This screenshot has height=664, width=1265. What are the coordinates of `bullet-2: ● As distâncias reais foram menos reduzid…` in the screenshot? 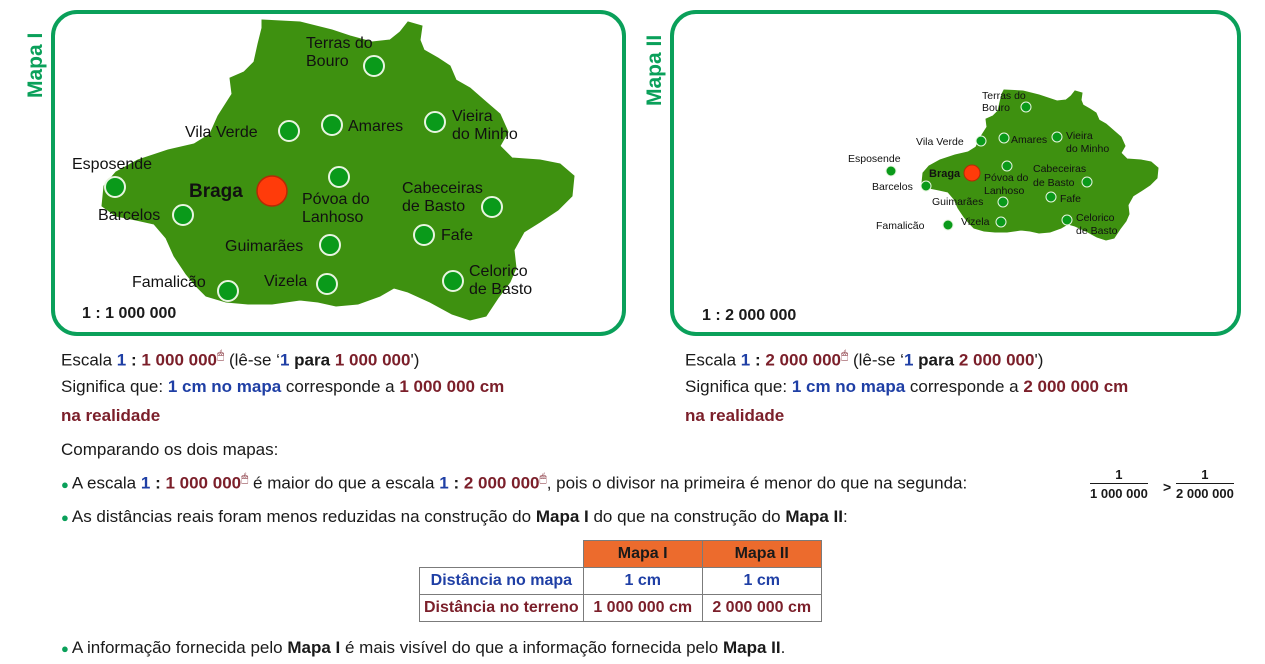 It's located at (454, 517).